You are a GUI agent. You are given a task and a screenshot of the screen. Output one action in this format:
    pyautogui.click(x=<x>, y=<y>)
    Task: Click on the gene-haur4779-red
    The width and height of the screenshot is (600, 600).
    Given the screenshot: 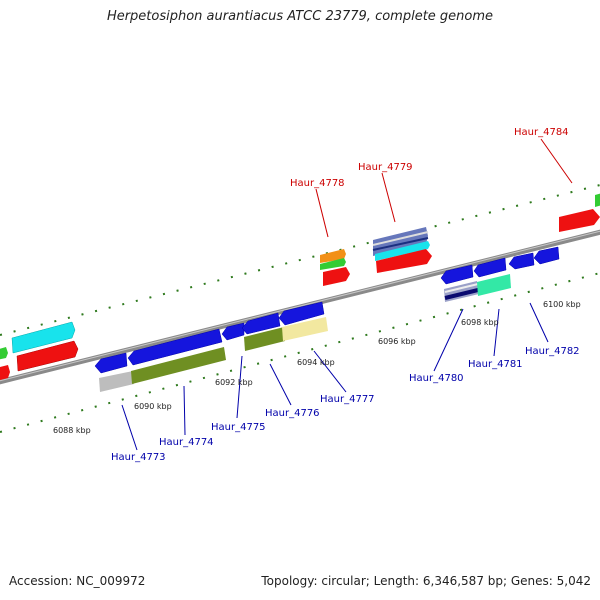 What is the action you would take?
    pyautogui.click(x=404, y=261)
    